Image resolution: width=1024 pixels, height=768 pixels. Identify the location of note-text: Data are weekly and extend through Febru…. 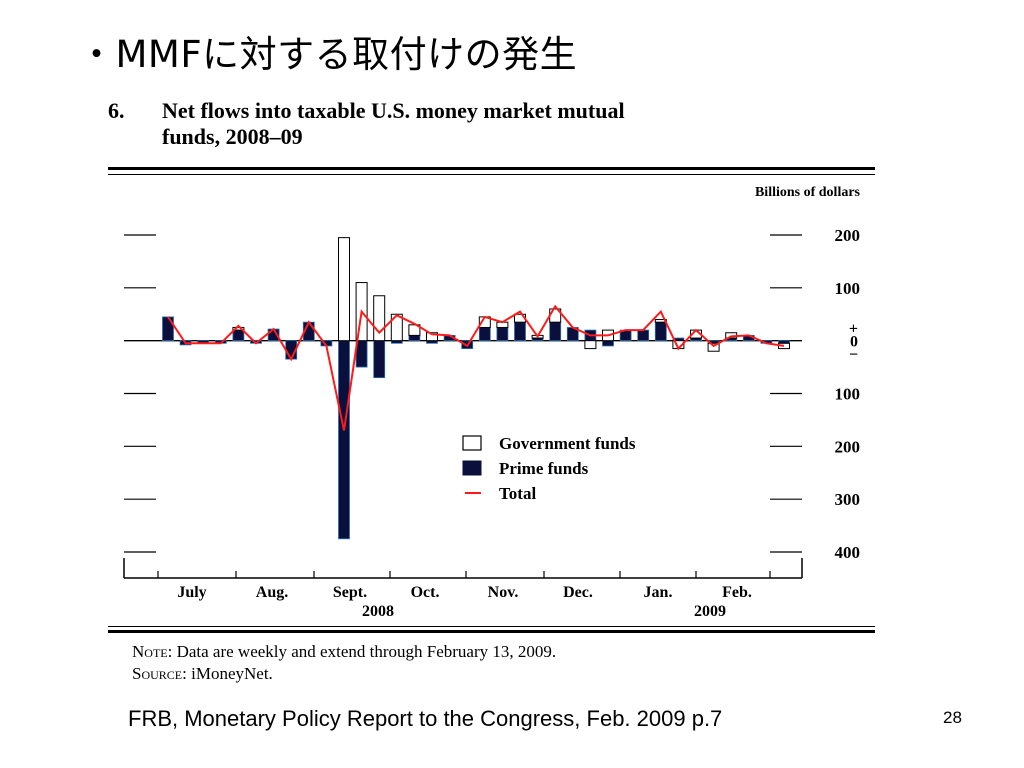
(366, 651).